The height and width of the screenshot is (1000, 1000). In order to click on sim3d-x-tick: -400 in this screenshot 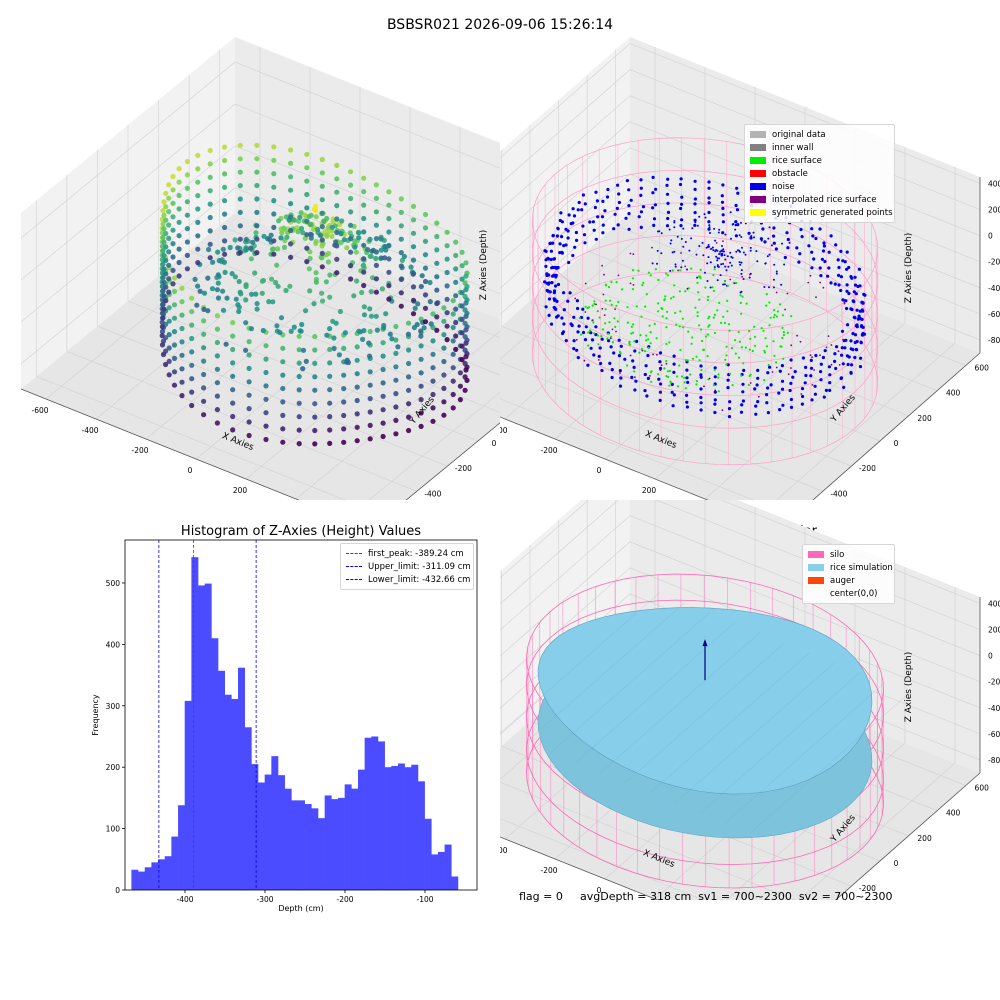, I will do `click(504, 850)`.